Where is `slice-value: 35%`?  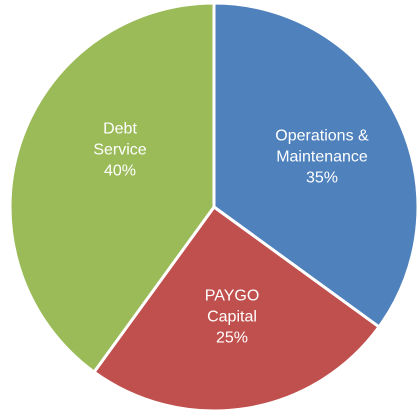 slice-value: 35% is located at coordinates (322, 178).